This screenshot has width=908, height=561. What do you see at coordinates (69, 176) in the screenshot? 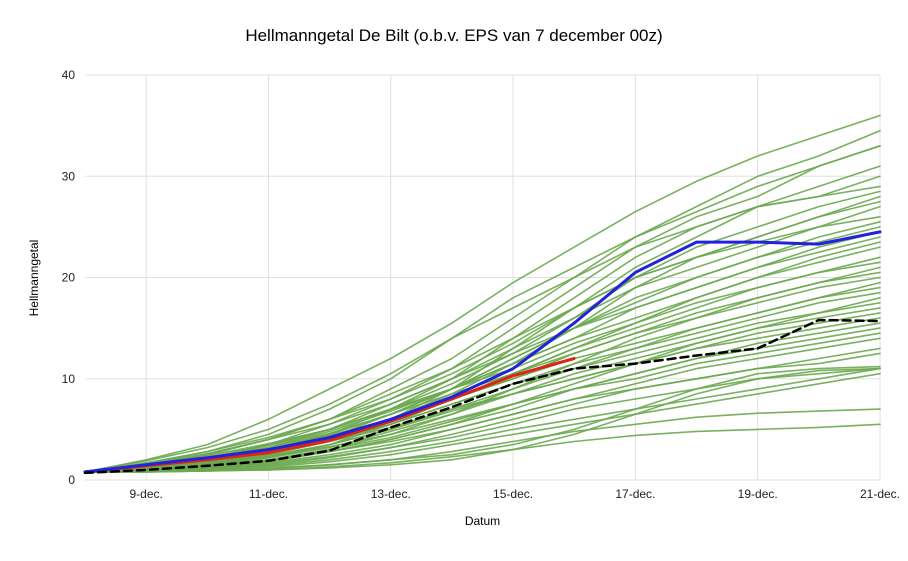
I see `y-tick-label: 30` at bounding box center [69, 176].